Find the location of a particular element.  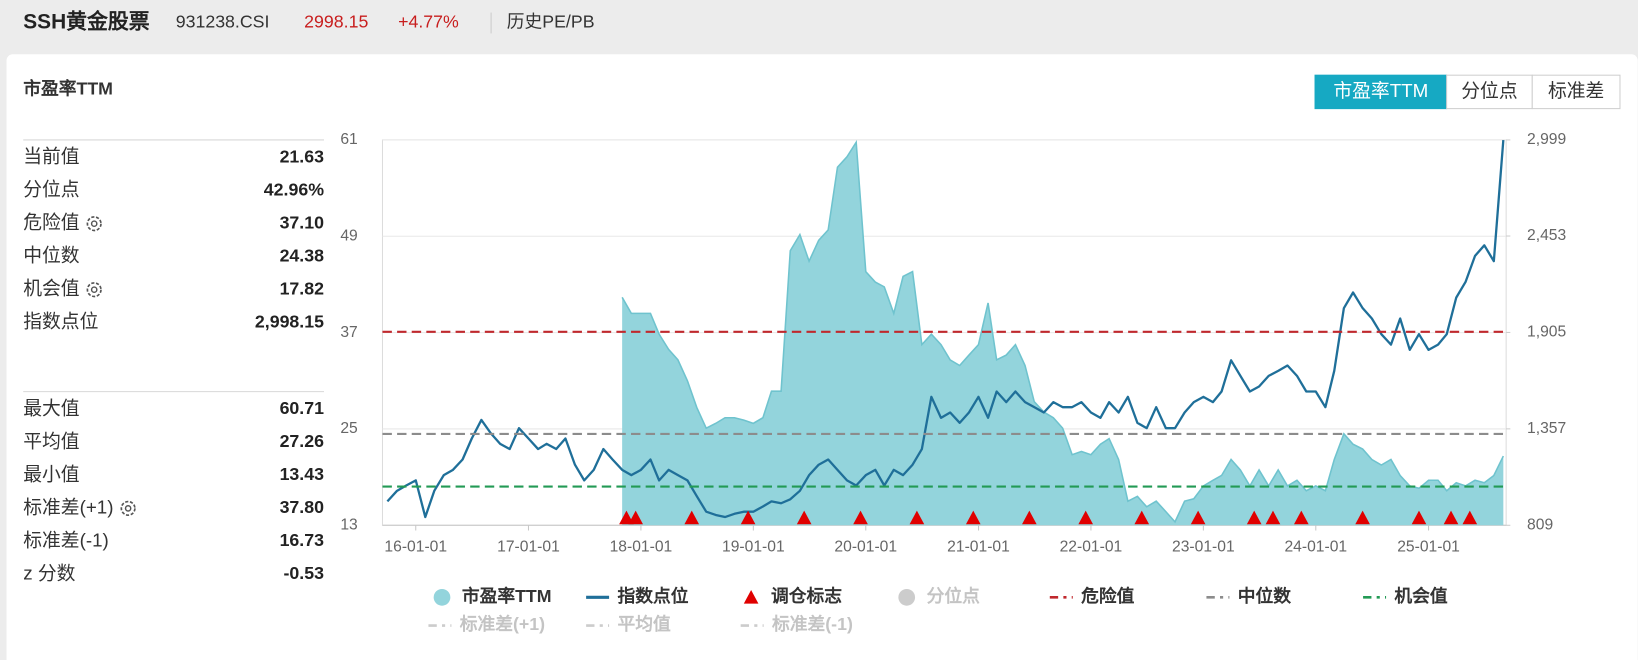

legend-label: 指数点位 is located at coordinates (652, 595).